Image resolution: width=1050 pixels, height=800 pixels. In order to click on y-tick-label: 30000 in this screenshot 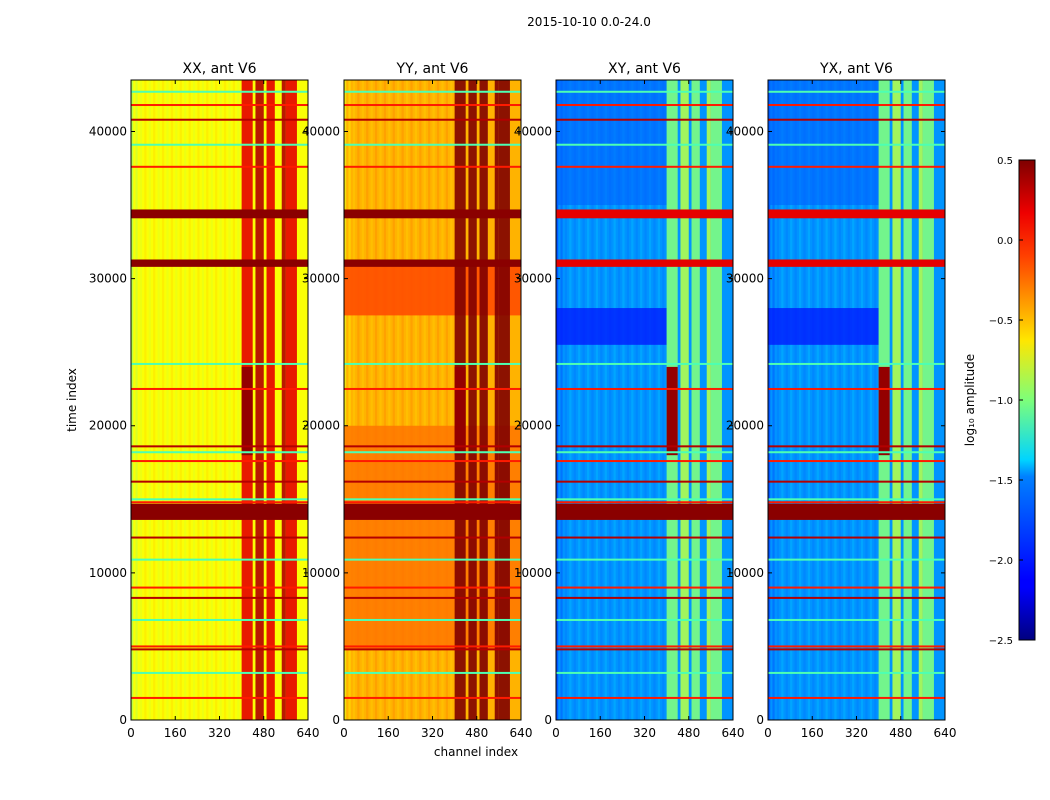, I will do `click(533, 279)`.